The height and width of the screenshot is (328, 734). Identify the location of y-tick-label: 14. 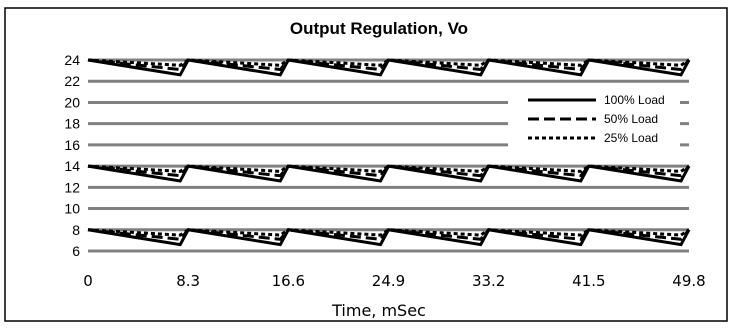
(72, 166).